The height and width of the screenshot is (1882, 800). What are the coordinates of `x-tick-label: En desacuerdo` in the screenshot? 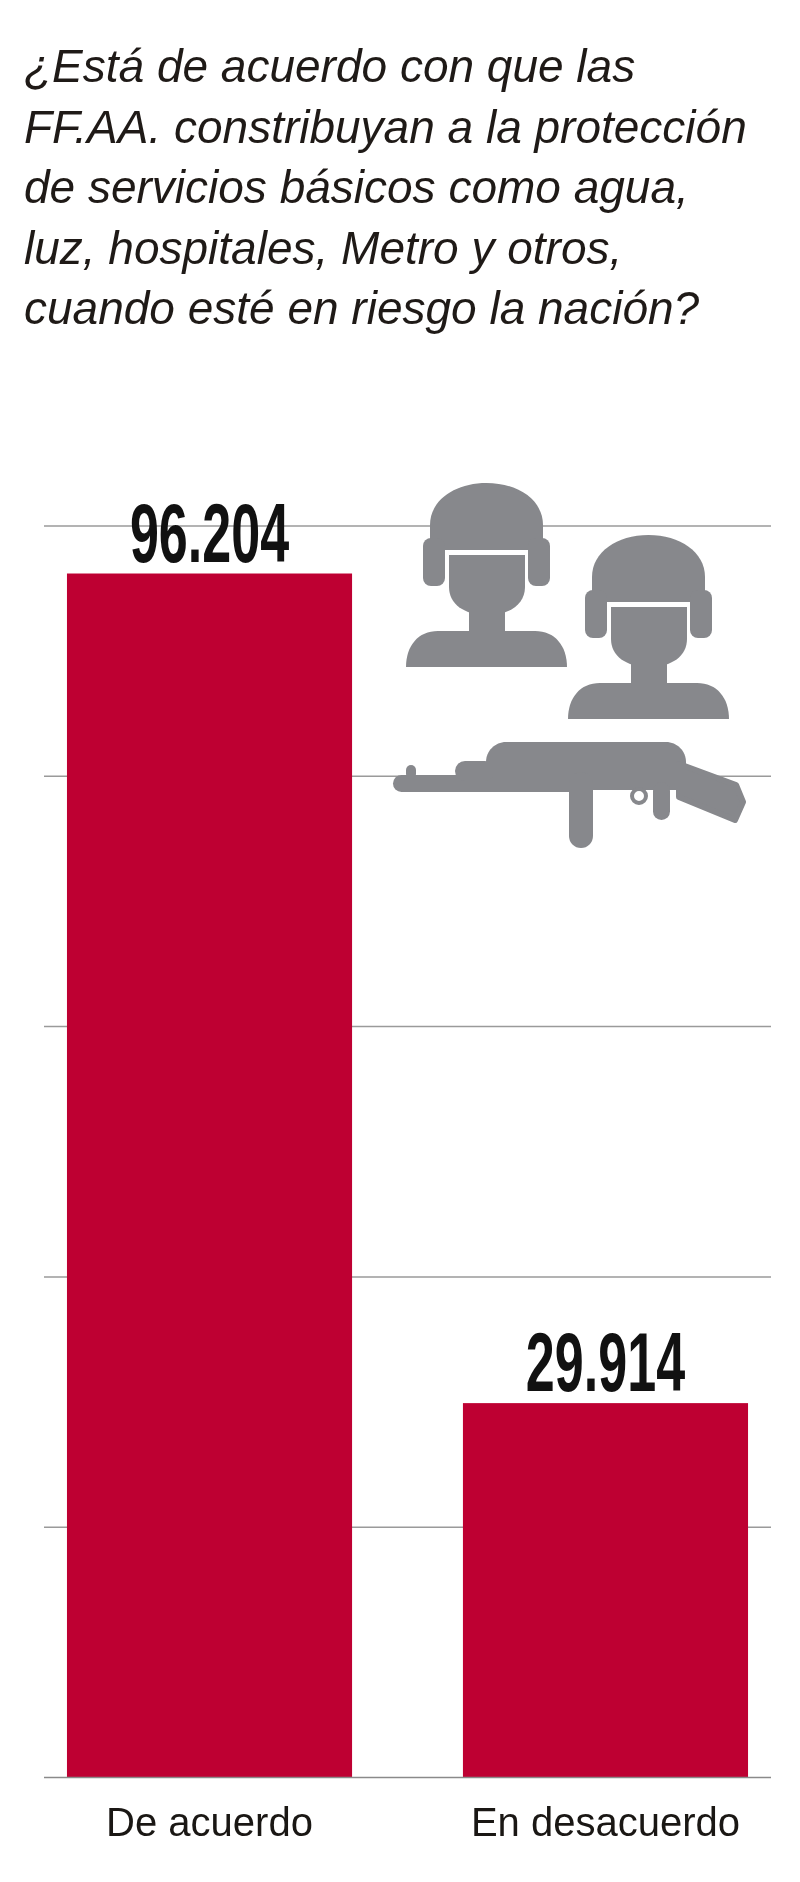 It's located at (605, 1822).